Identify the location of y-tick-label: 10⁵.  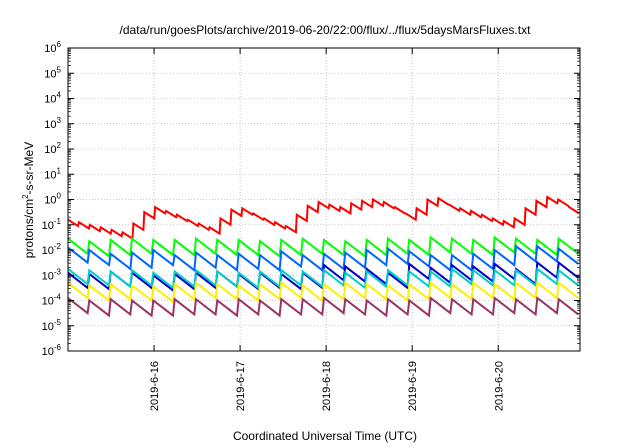
(52, 72).